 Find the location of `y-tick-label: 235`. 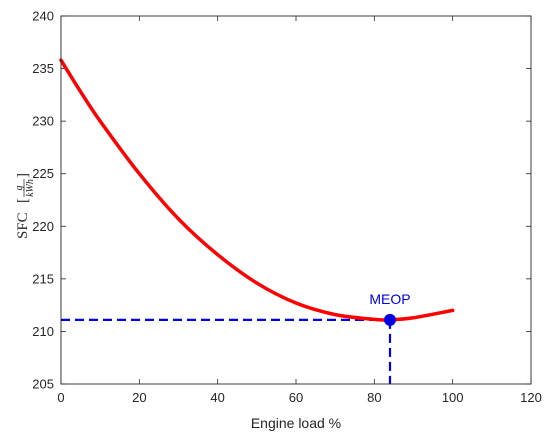

y-tick-label: 235 is located at coordinates (43, 68).